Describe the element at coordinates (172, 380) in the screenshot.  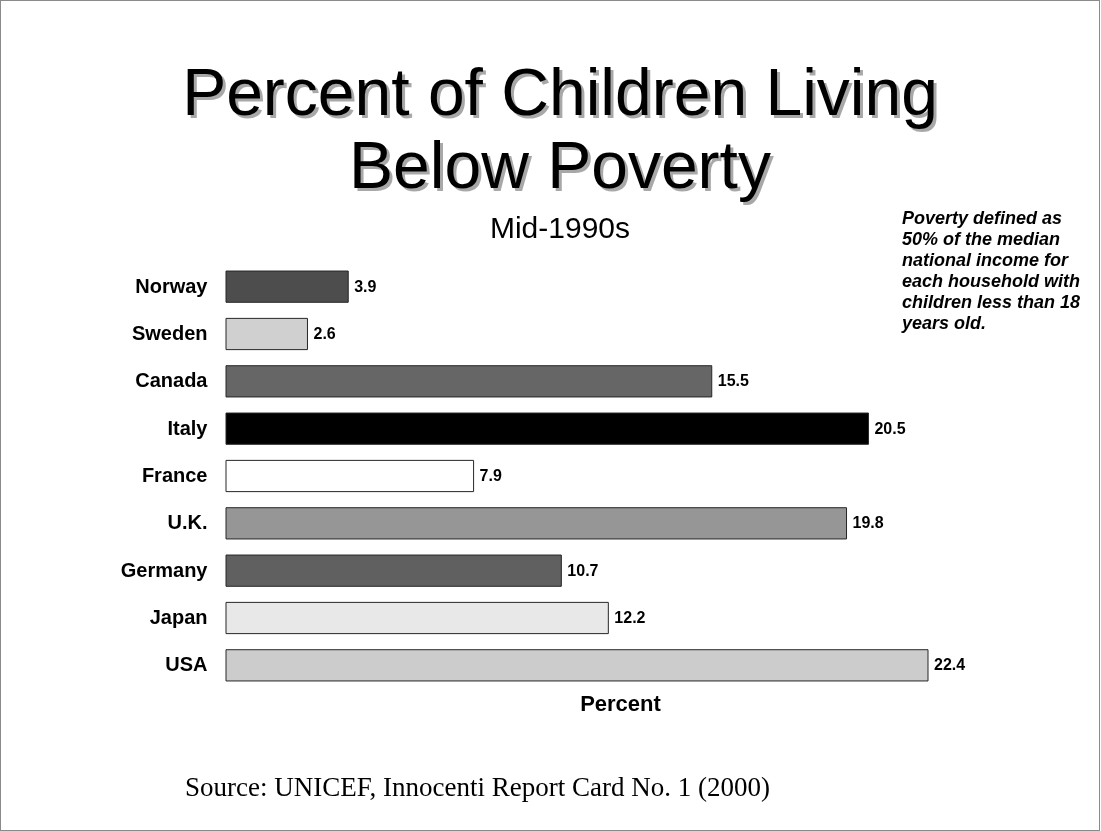
I see `y-tick-label: Canada` at that location.